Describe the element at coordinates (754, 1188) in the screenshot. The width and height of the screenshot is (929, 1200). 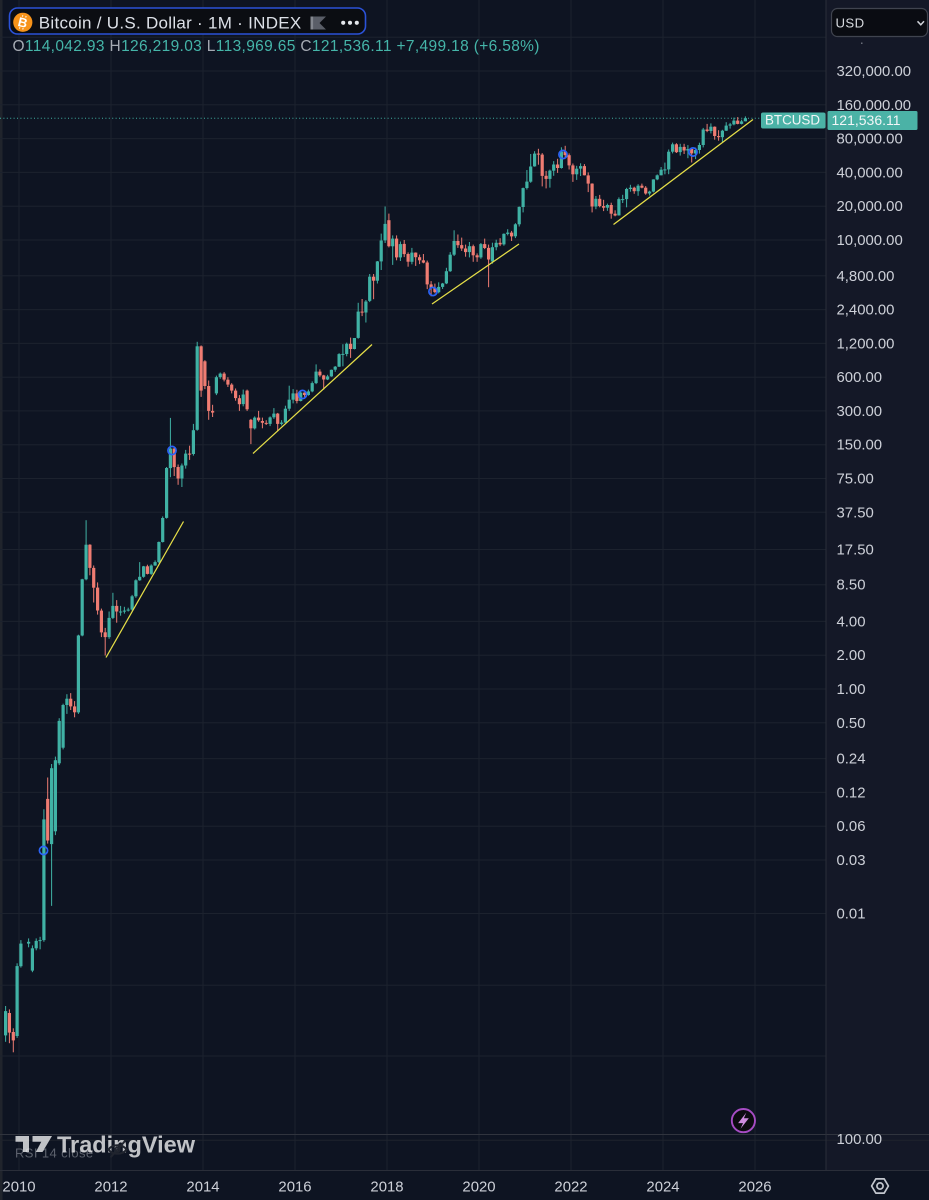
I see `svg-text: 2026` at that location.